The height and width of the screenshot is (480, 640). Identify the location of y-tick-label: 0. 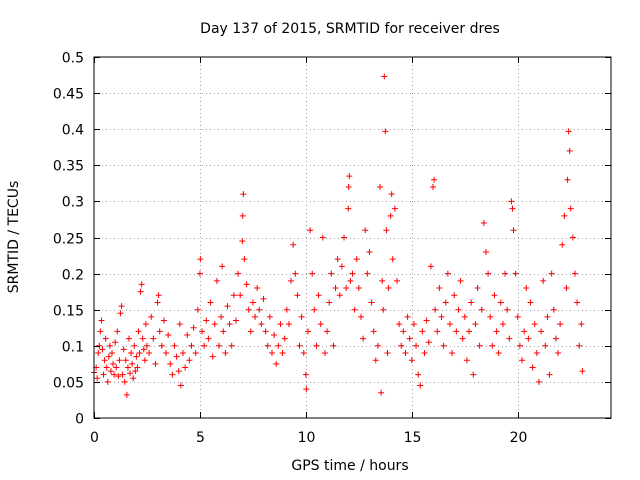
(79, 420).